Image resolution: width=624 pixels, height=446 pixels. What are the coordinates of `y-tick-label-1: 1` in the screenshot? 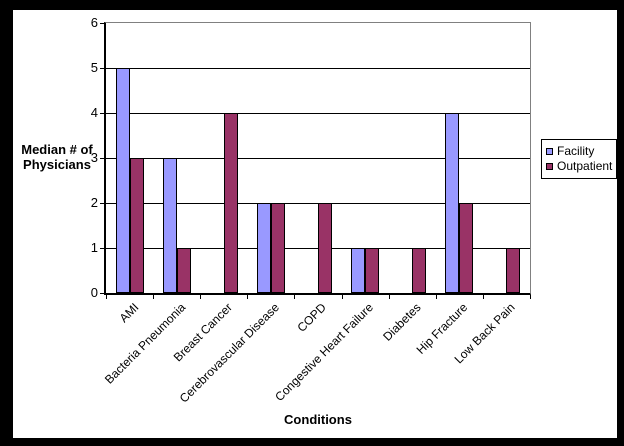 It's located at (94, 247).